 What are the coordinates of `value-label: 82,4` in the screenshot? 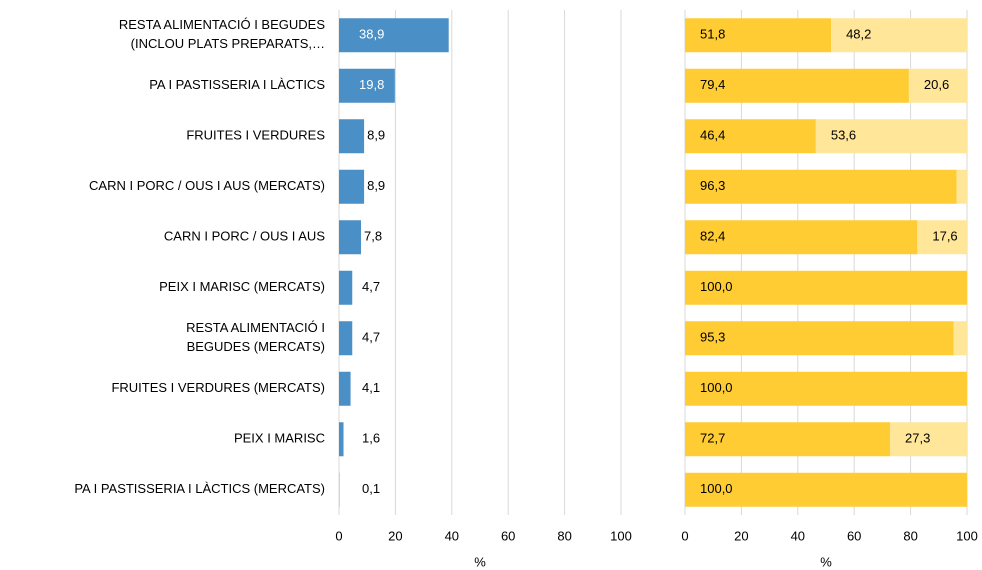 It's located at (712, 236).